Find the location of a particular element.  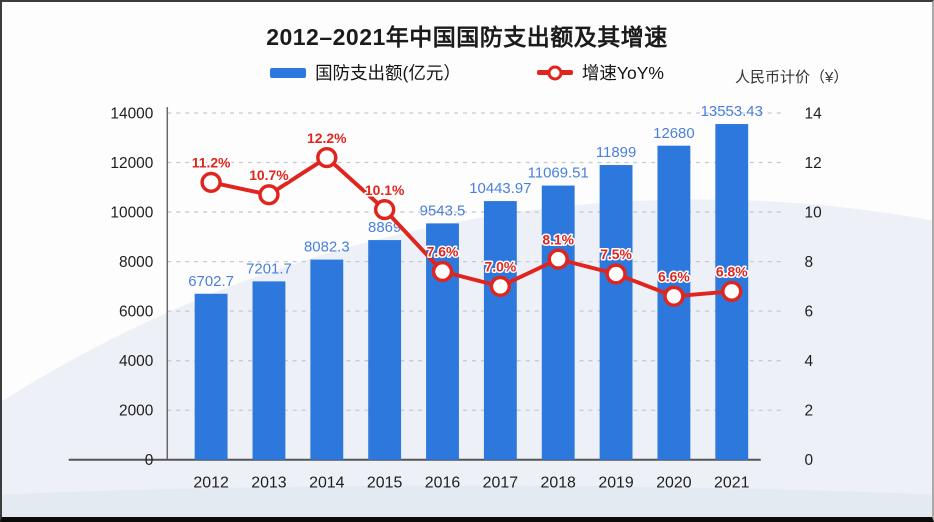

bar-2014 is located at coordinates (327, 359).